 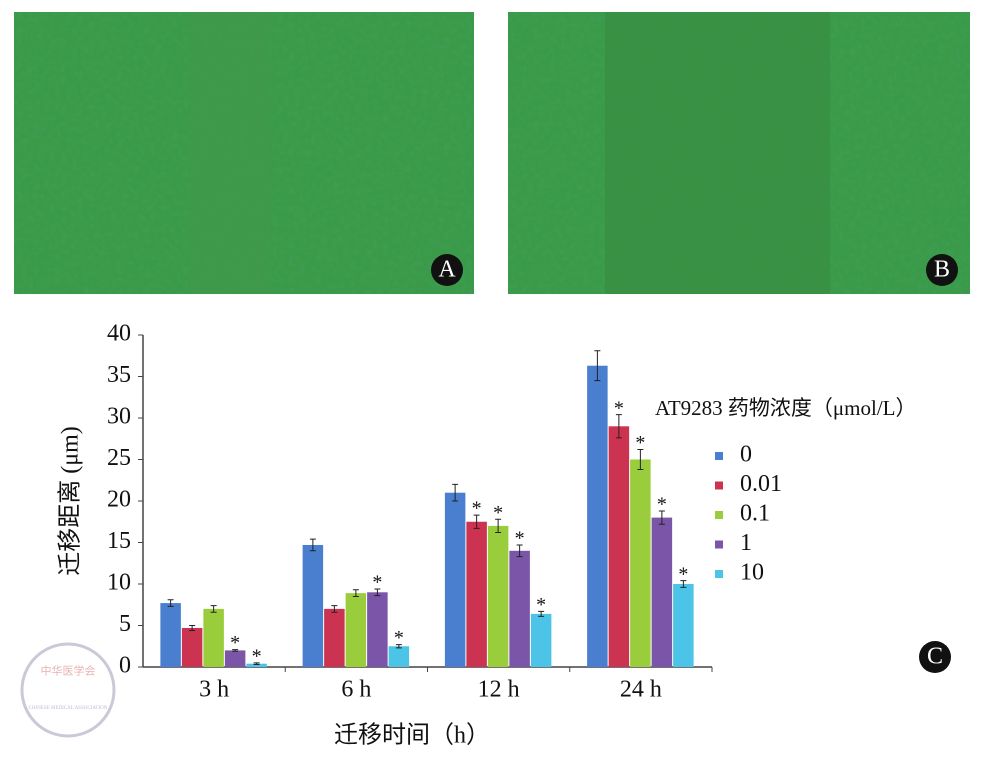 What do you see at coordinates (214, 690) in the screenshot?
I see `x-tick-label: 3 h` at bounding box center [214, 690].